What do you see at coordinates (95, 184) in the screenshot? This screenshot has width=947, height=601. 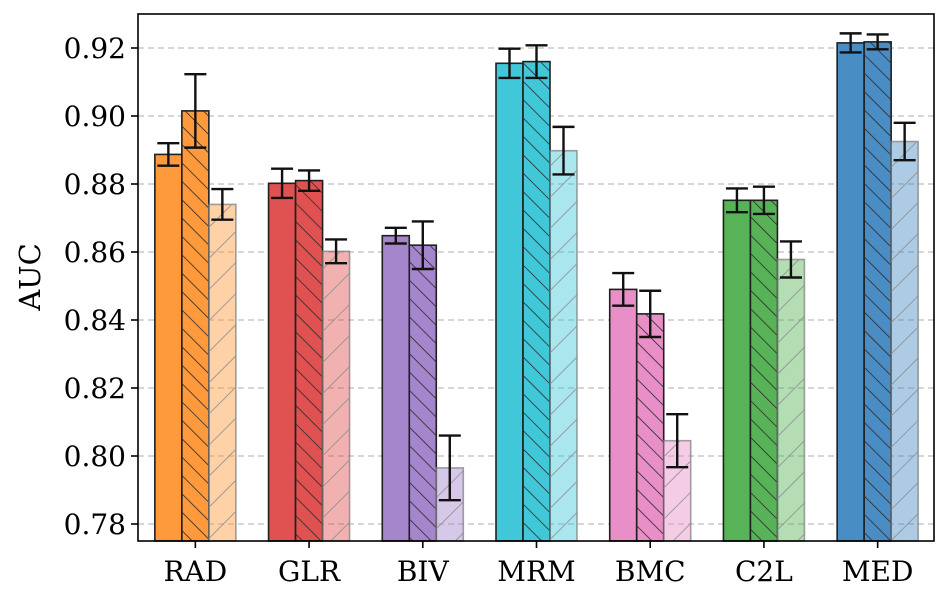 I see `y-tick-label: 0.88` at bounding box center [95, 184].